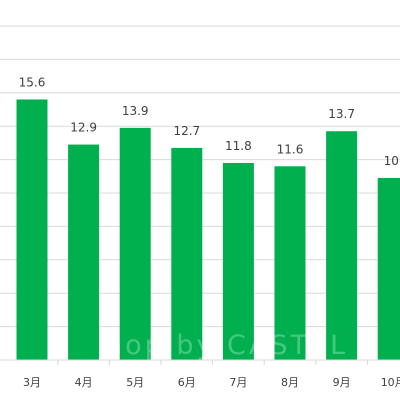 This screenshot has height=400, width=400. I want to click on bar-9月, so click(342, 245).